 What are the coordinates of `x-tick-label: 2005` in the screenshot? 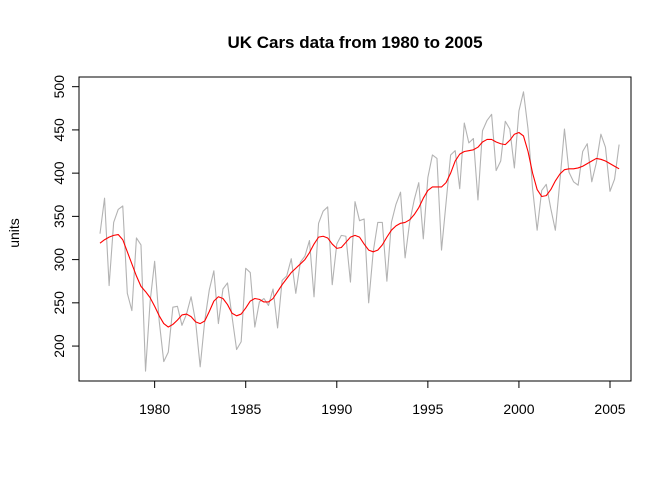 It's located at (609, 409).